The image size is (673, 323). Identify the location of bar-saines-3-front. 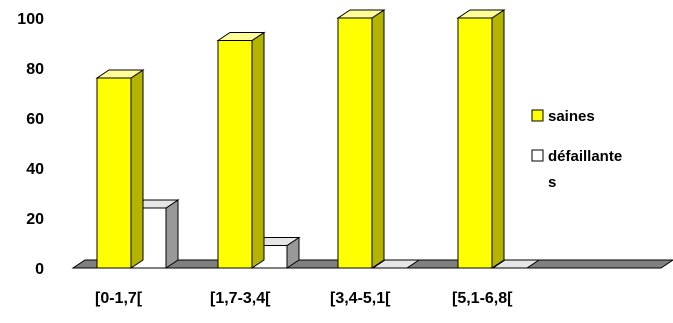
(475, 143).